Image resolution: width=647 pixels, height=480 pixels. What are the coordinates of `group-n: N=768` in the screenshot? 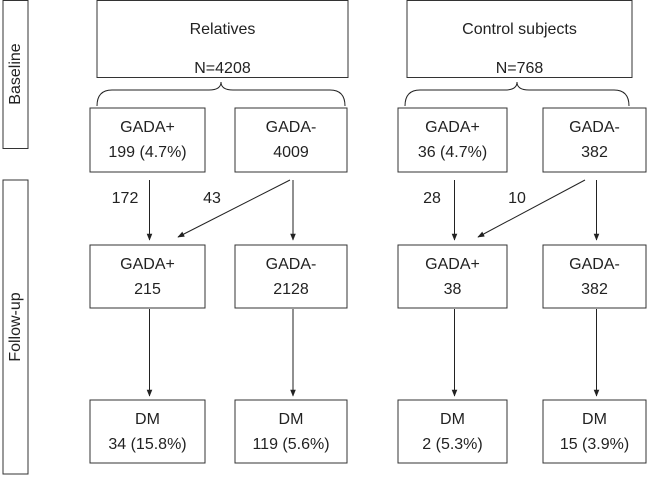 It's located at (520, 68).